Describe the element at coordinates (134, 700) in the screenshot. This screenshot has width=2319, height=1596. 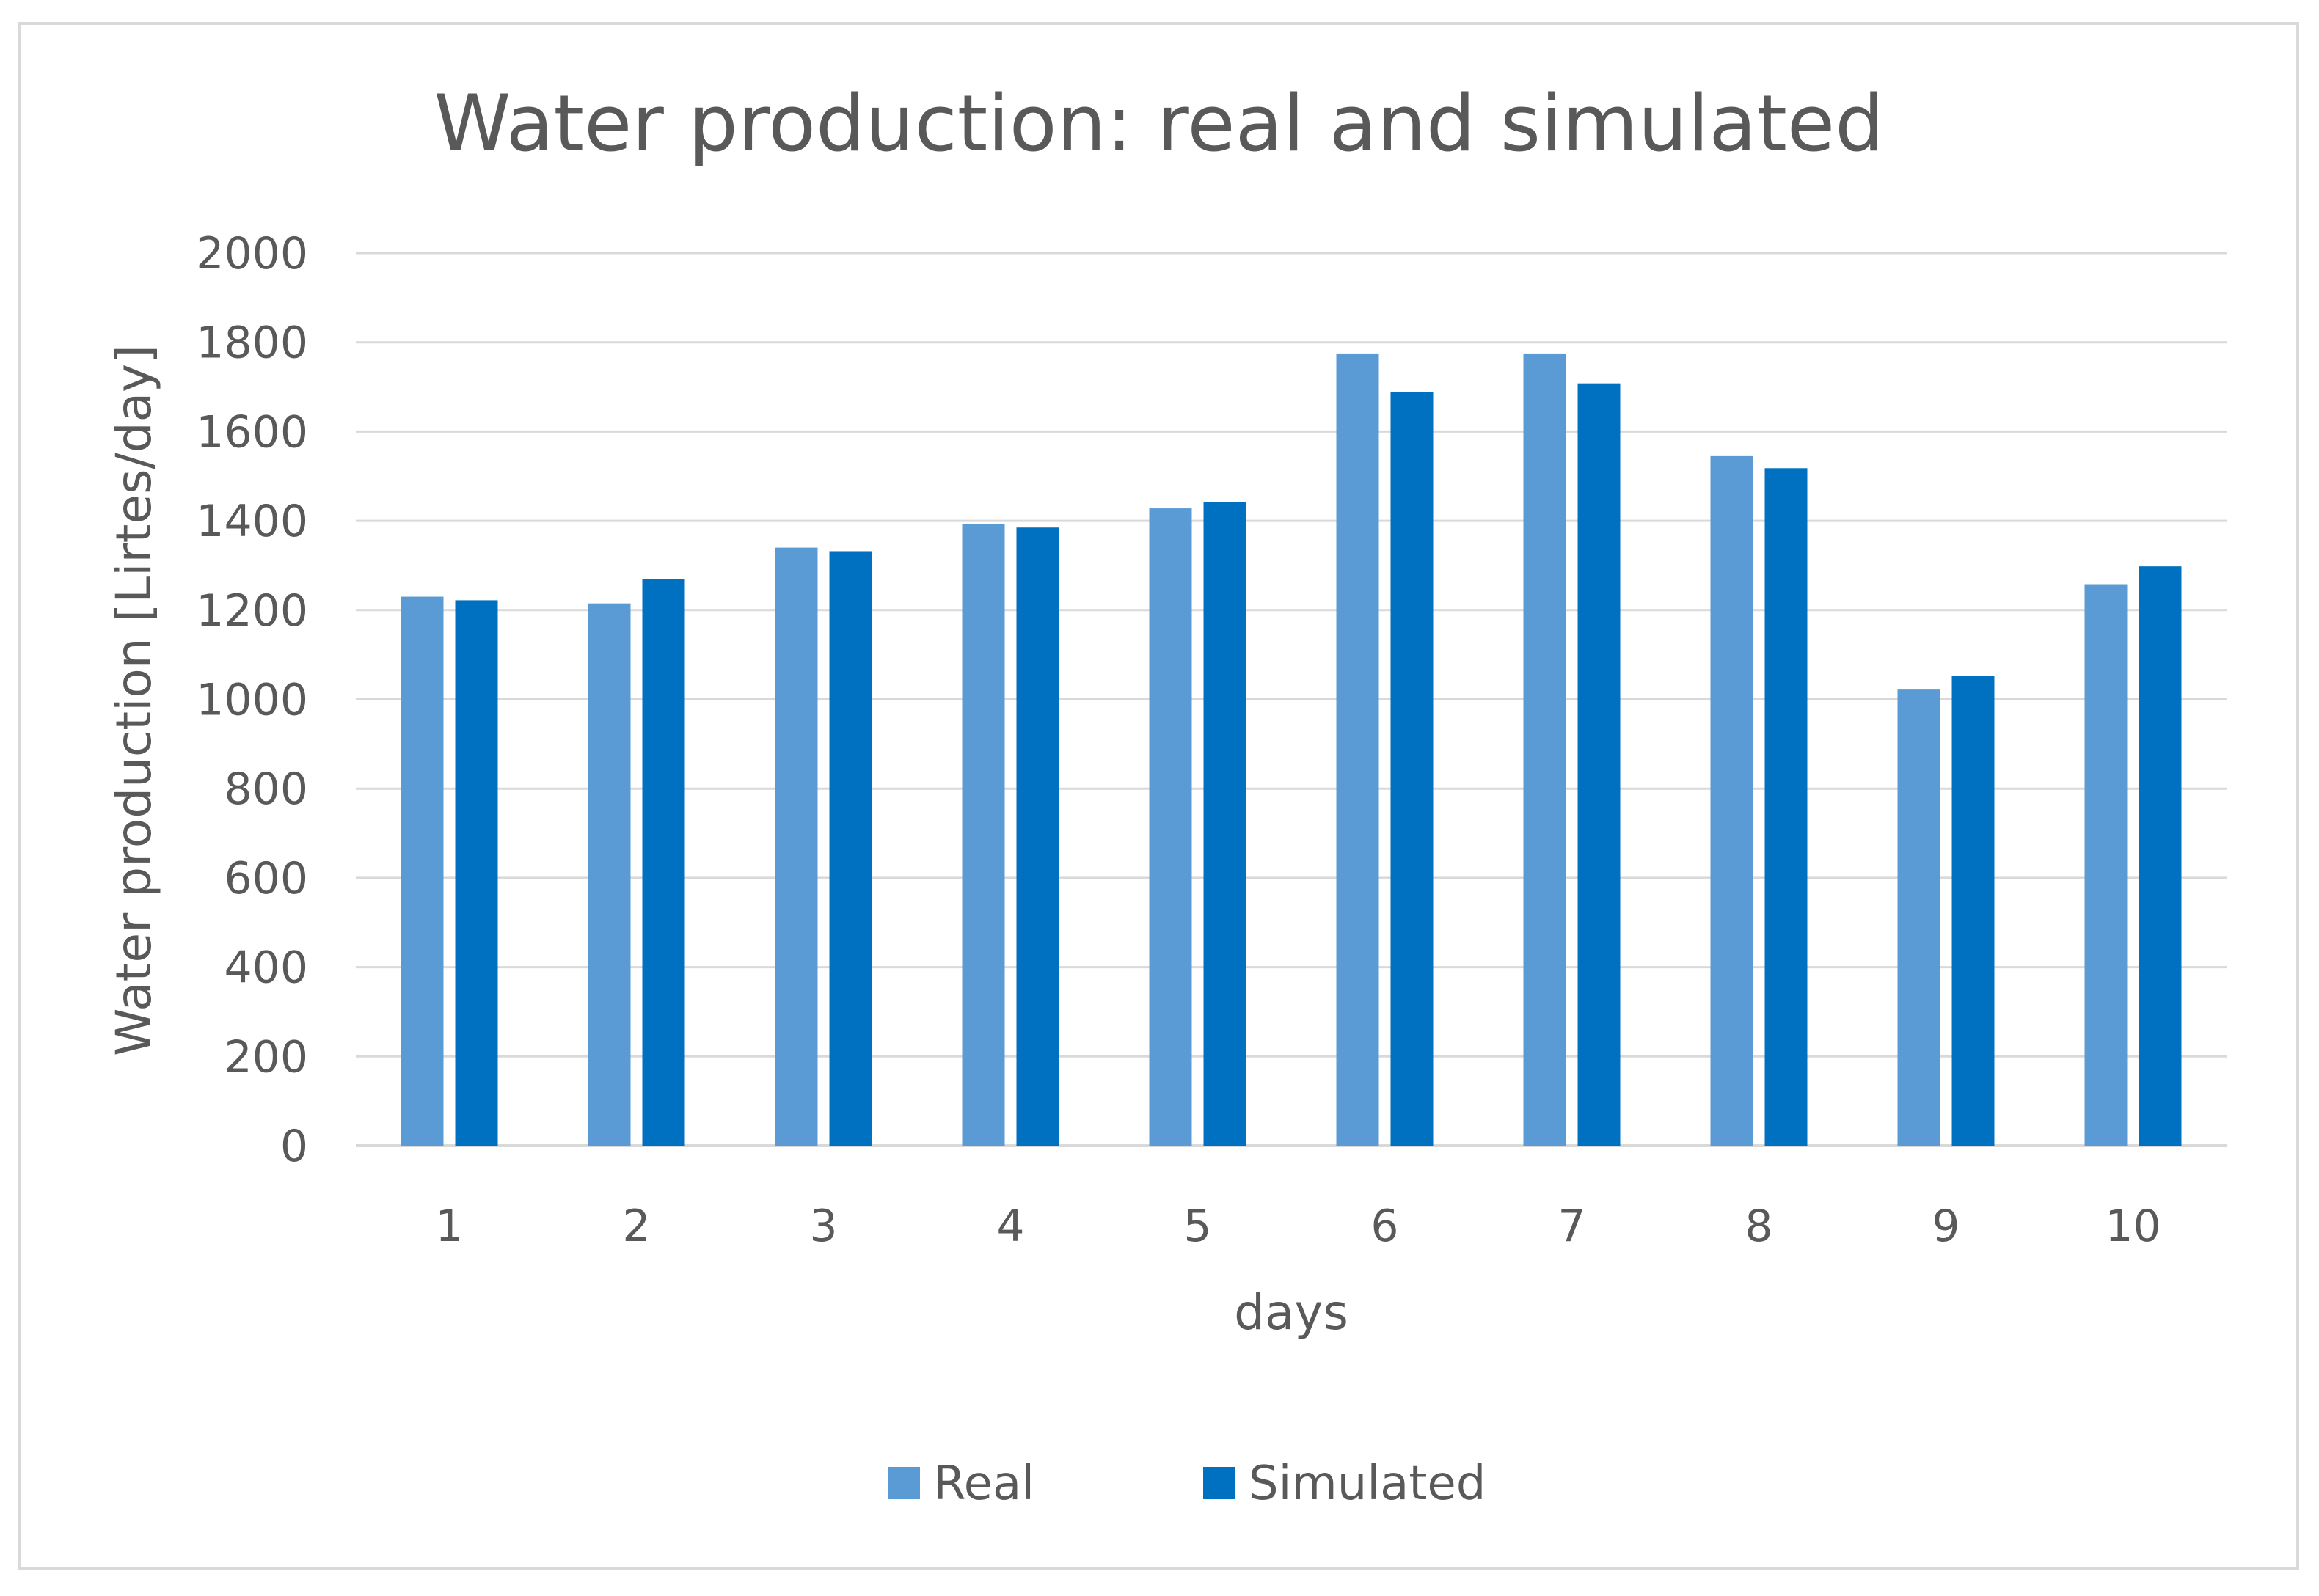
I see `y-axis-title: Water production [Lirtes/day]` at that location.